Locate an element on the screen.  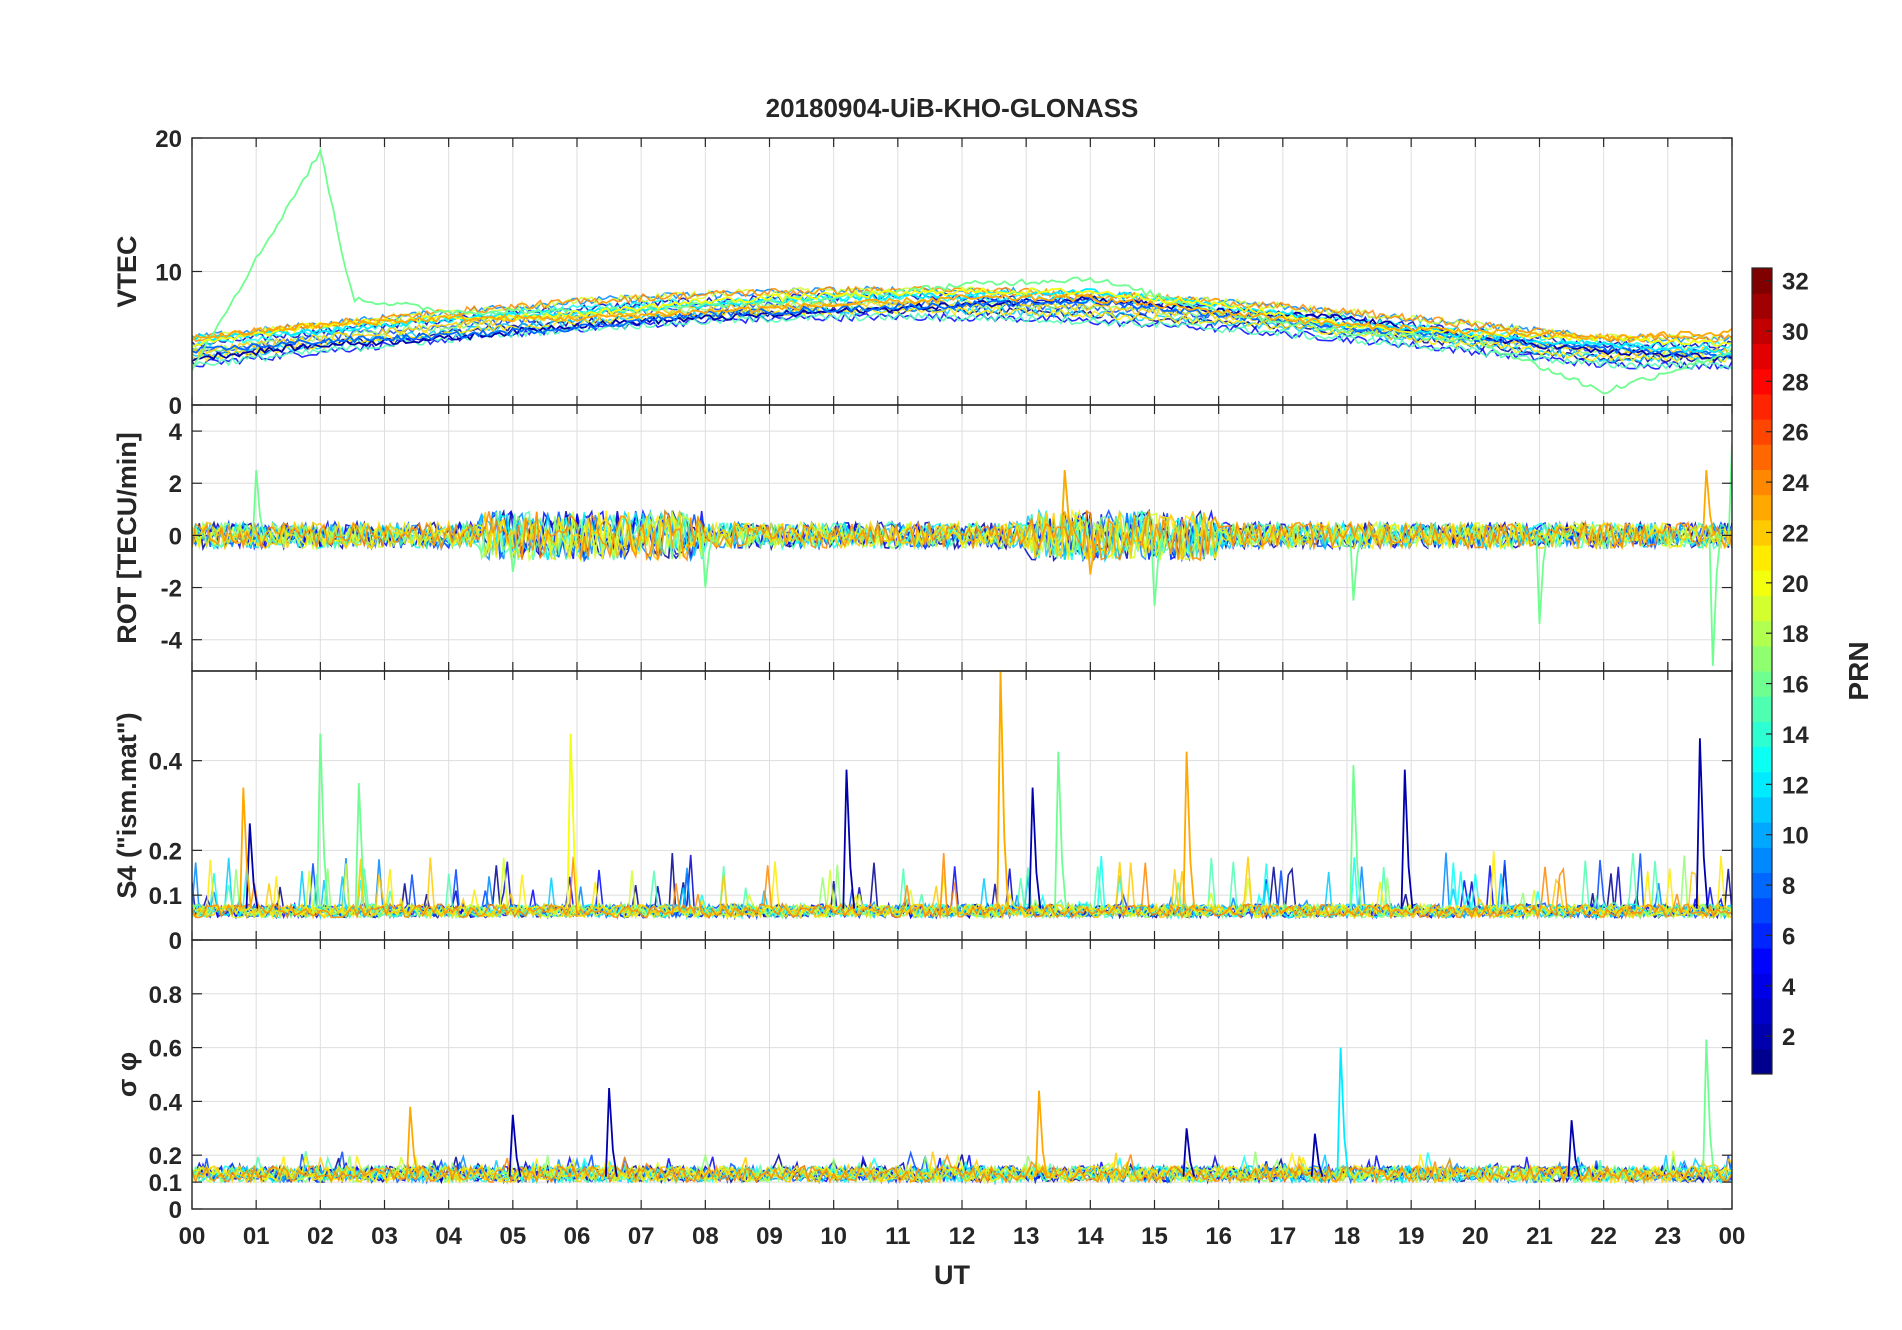
y-tick-label: 0.6 is located at coordinates (165, 1049).